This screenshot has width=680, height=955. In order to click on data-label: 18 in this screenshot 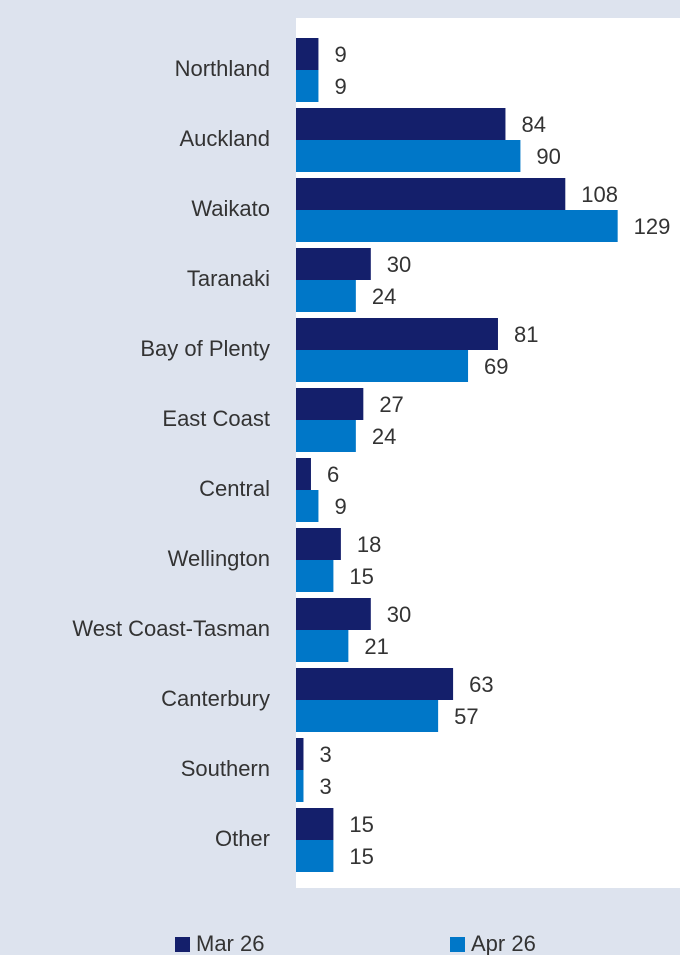, I will do `click(369, 544)`.